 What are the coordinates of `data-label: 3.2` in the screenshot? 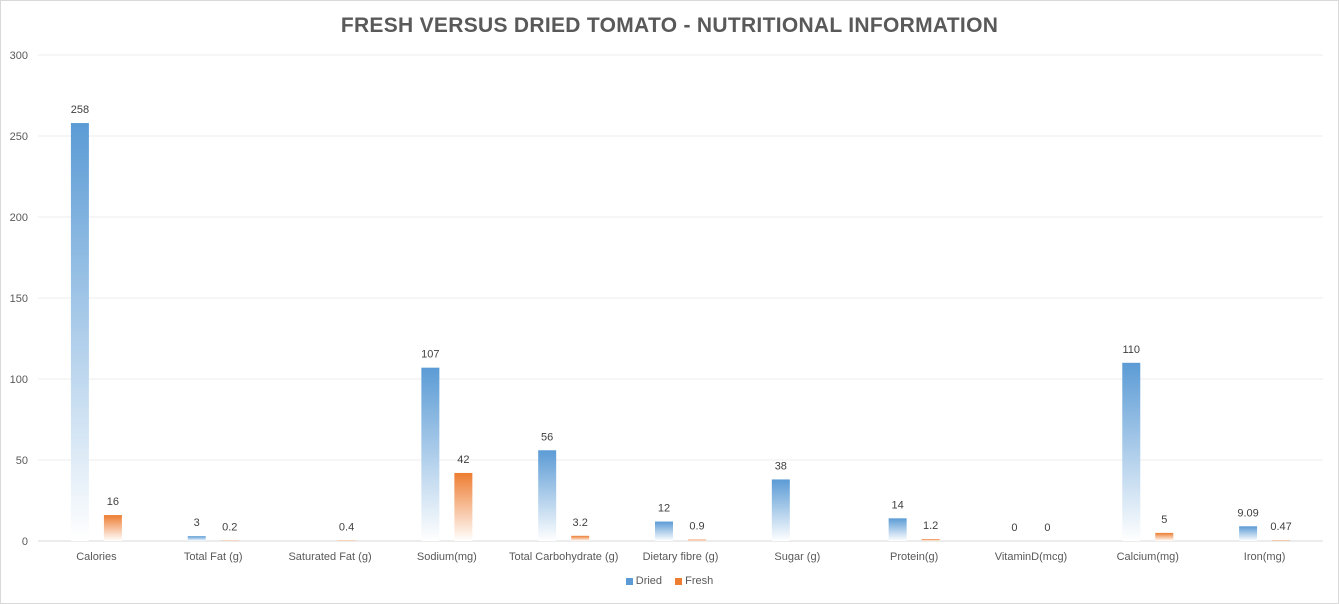 It's located at (580, 523).